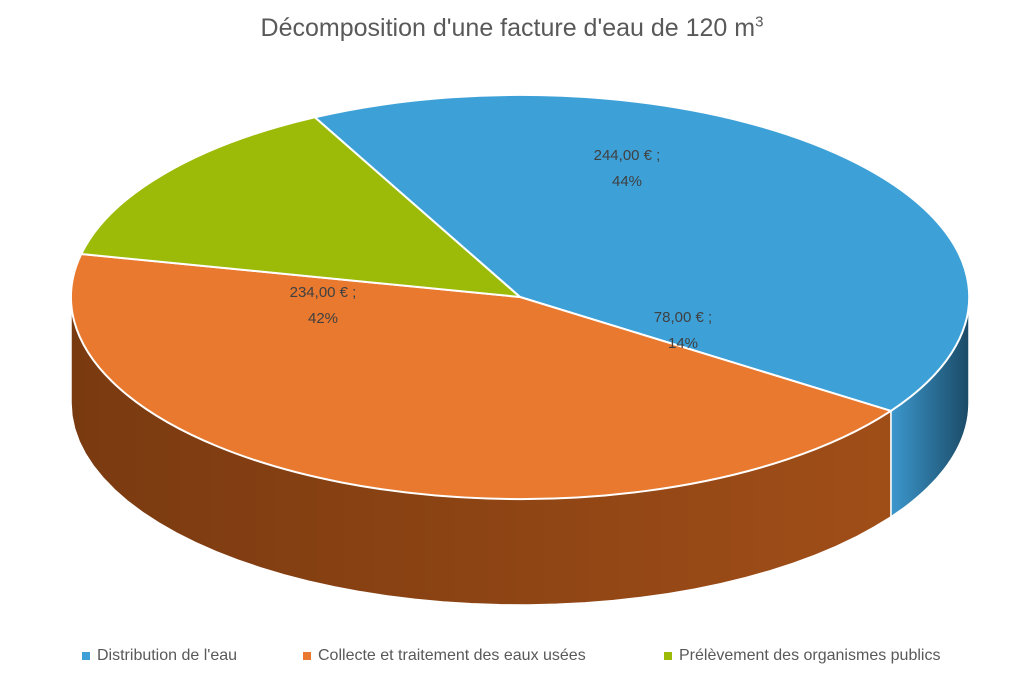  What do you see at coordinates (810, 655) in the screenshot?
I see `legend-label-prelevement: Prélèvement des organismes publics` at bounding box center [810, 655].